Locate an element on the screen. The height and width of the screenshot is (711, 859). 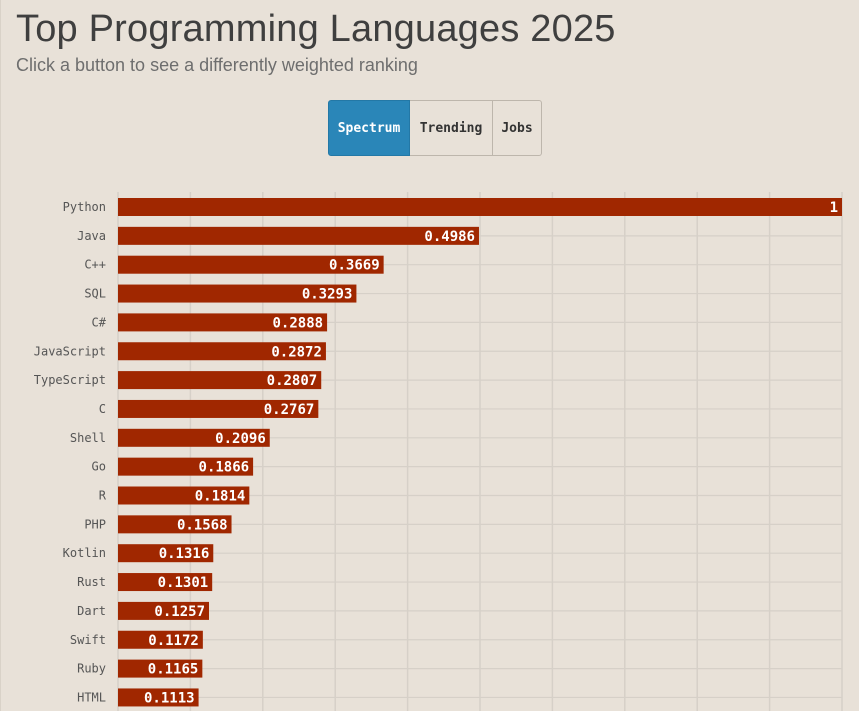
category-label: R is located at coordinates (103, 496).